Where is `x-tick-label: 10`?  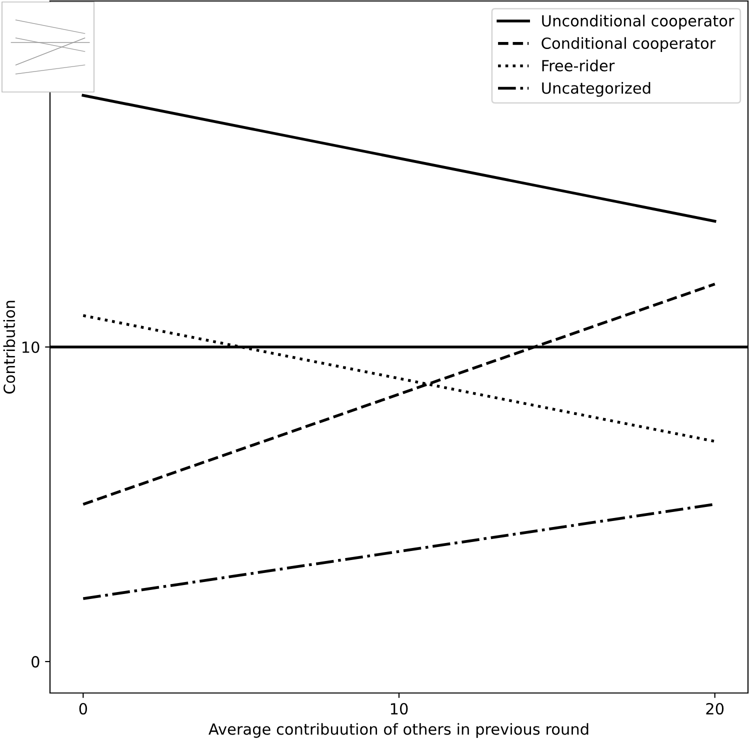 x-tick-label: 10 is located at coordinates (399, 708).